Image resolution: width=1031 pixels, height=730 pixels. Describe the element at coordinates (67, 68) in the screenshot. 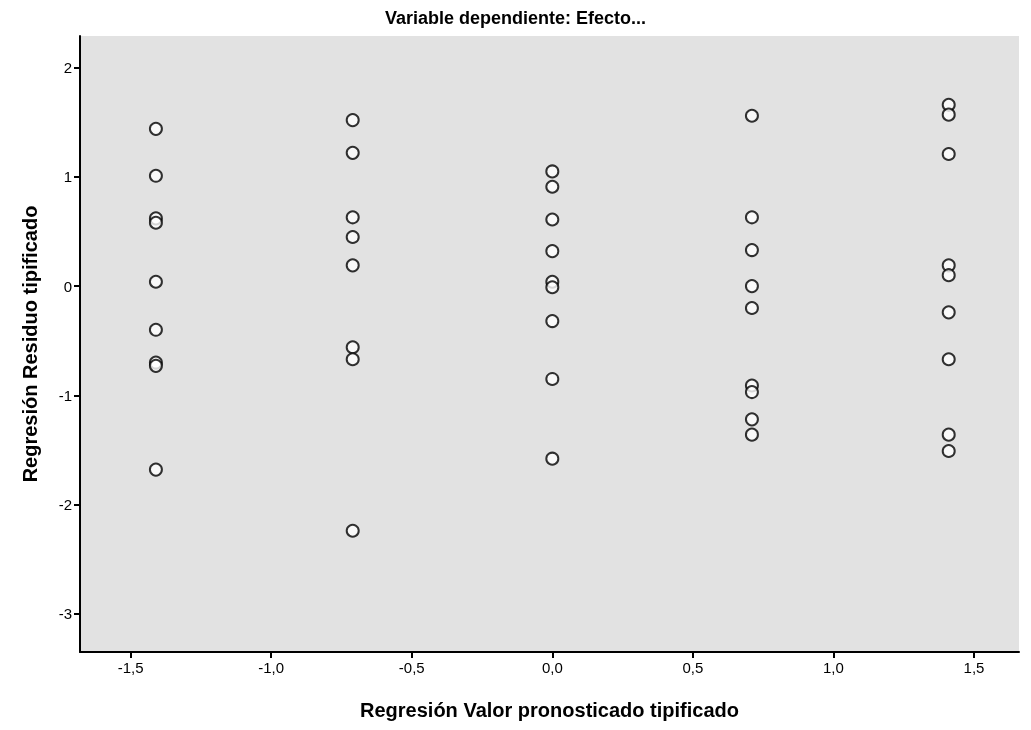

I see `y-tick-label: 2` at that location.